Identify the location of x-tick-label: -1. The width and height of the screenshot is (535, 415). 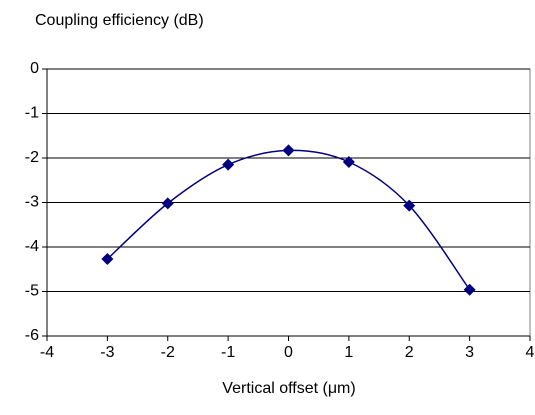
(228, 352).